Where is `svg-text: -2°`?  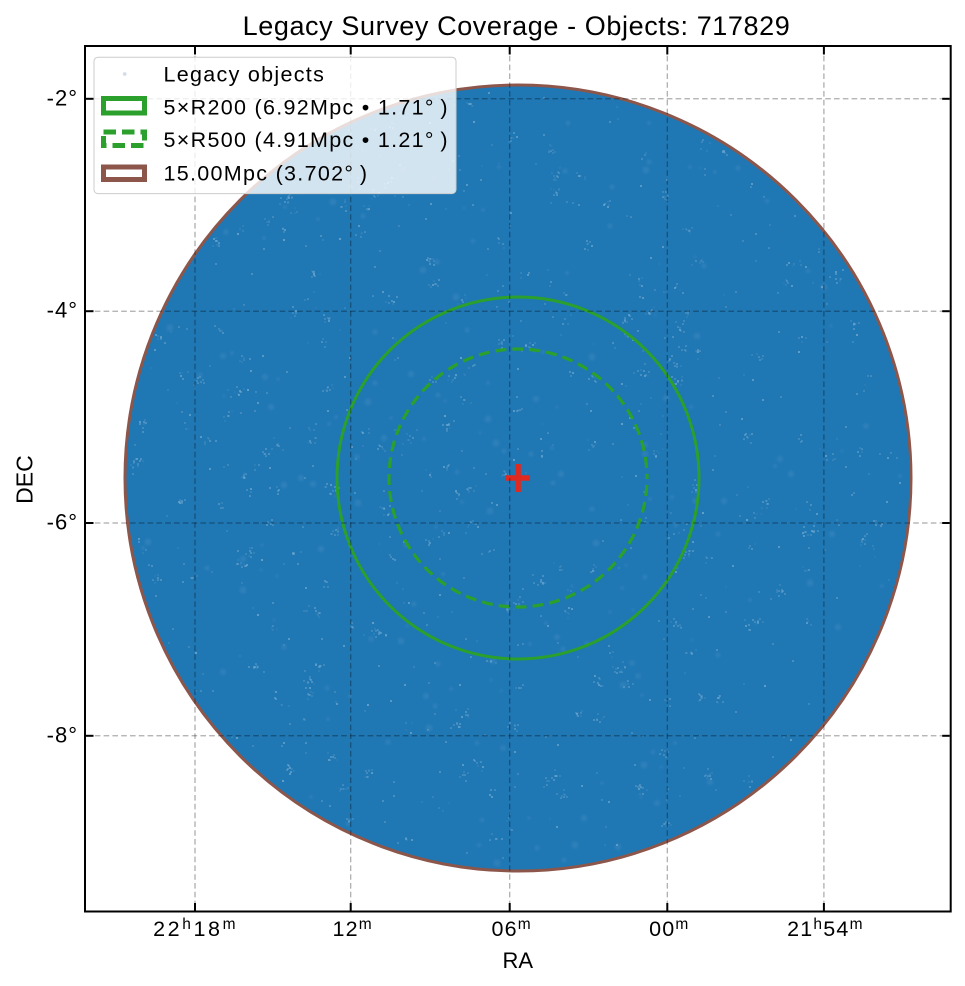 svg-text: -2° is located at coordinates (62, 97).